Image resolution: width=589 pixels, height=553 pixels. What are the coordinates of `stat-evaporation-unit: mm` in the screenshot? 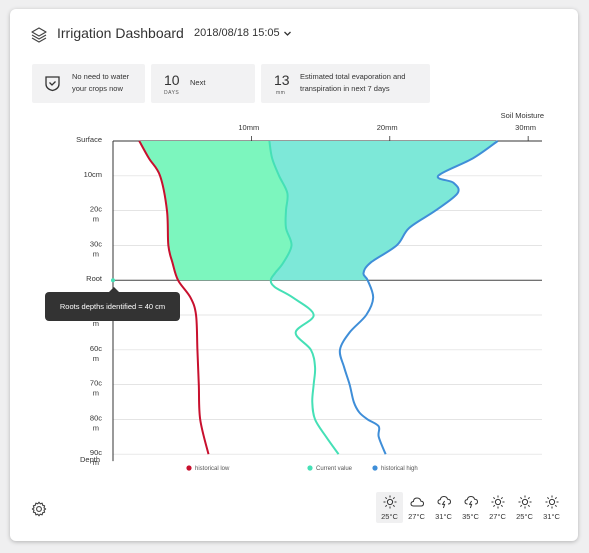 It's located at (281, 93).